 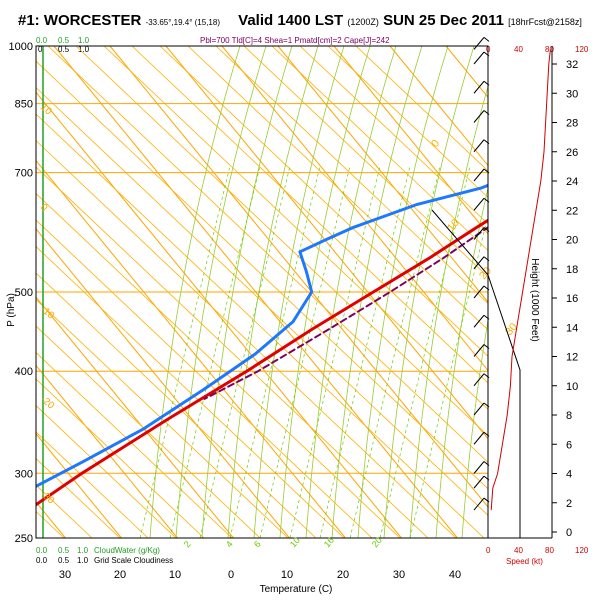 I want to click on temperature-tick-label: 0, so click(x=231, y=575).